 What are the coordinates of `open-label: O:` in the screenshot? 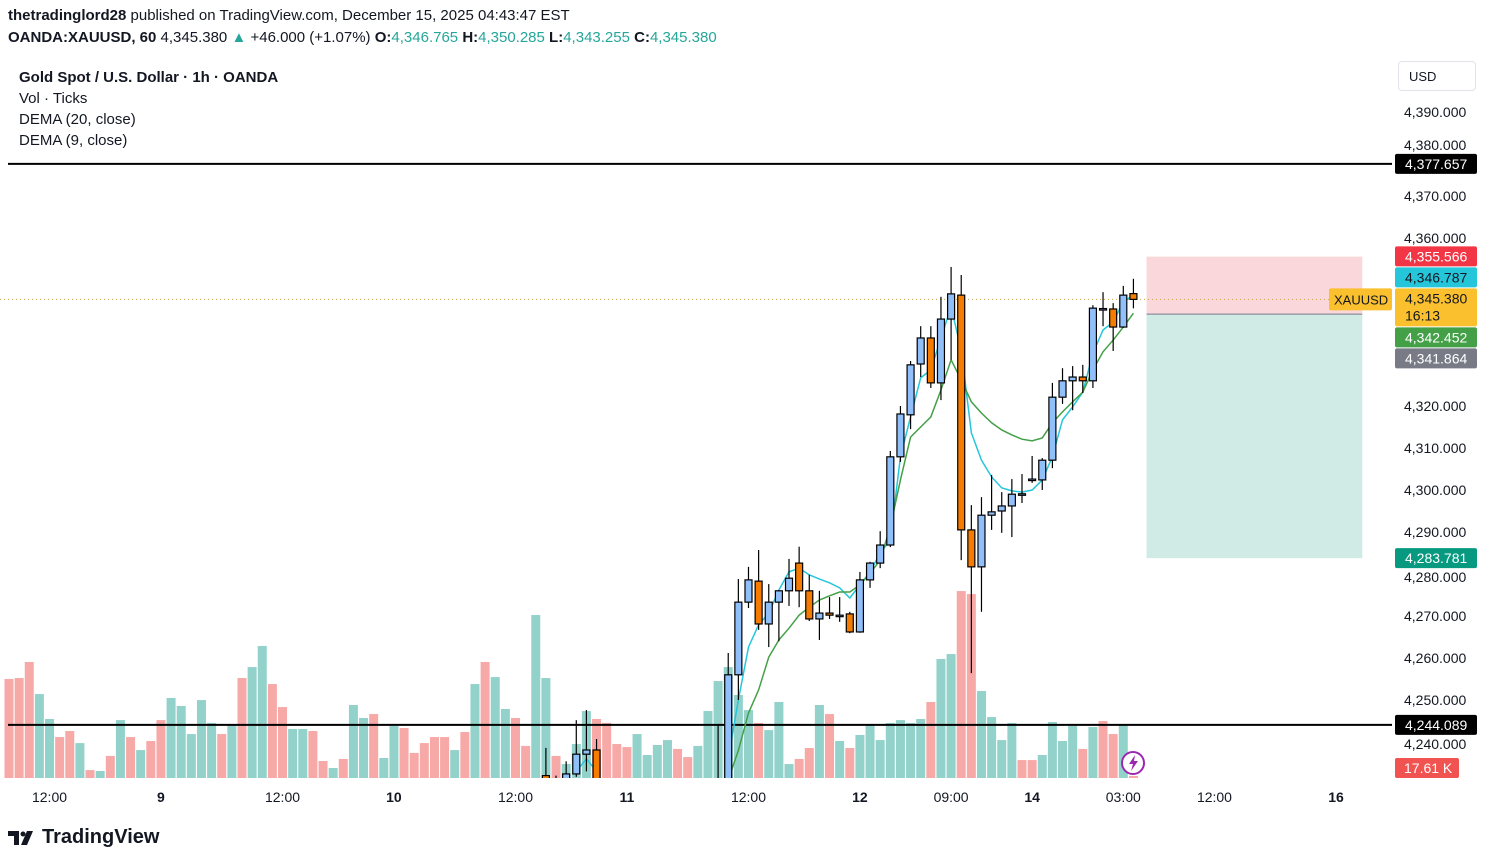 It's located at (383, 37).